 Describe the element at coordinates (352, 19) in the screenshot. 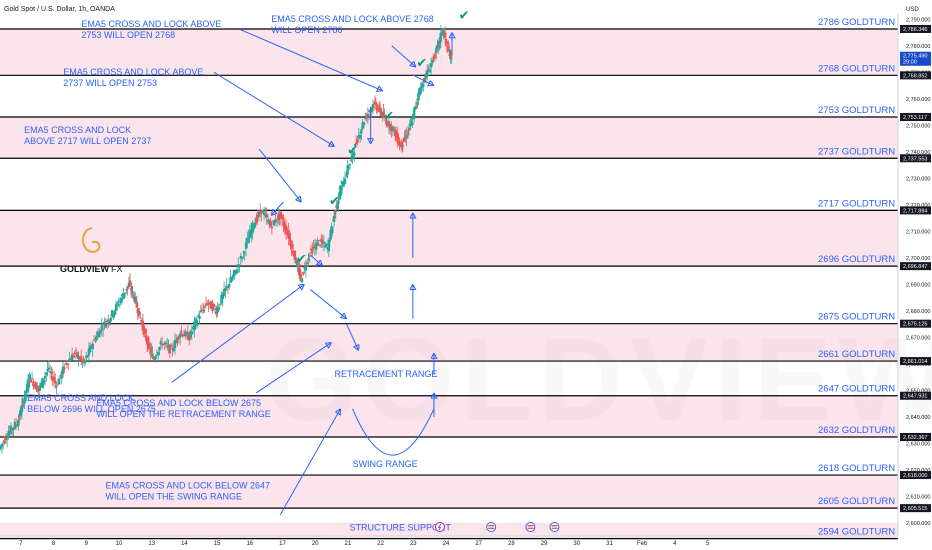

I see `annotation-line: EMA5 CROSS AND LOCK ABOVE 2768` at that location.